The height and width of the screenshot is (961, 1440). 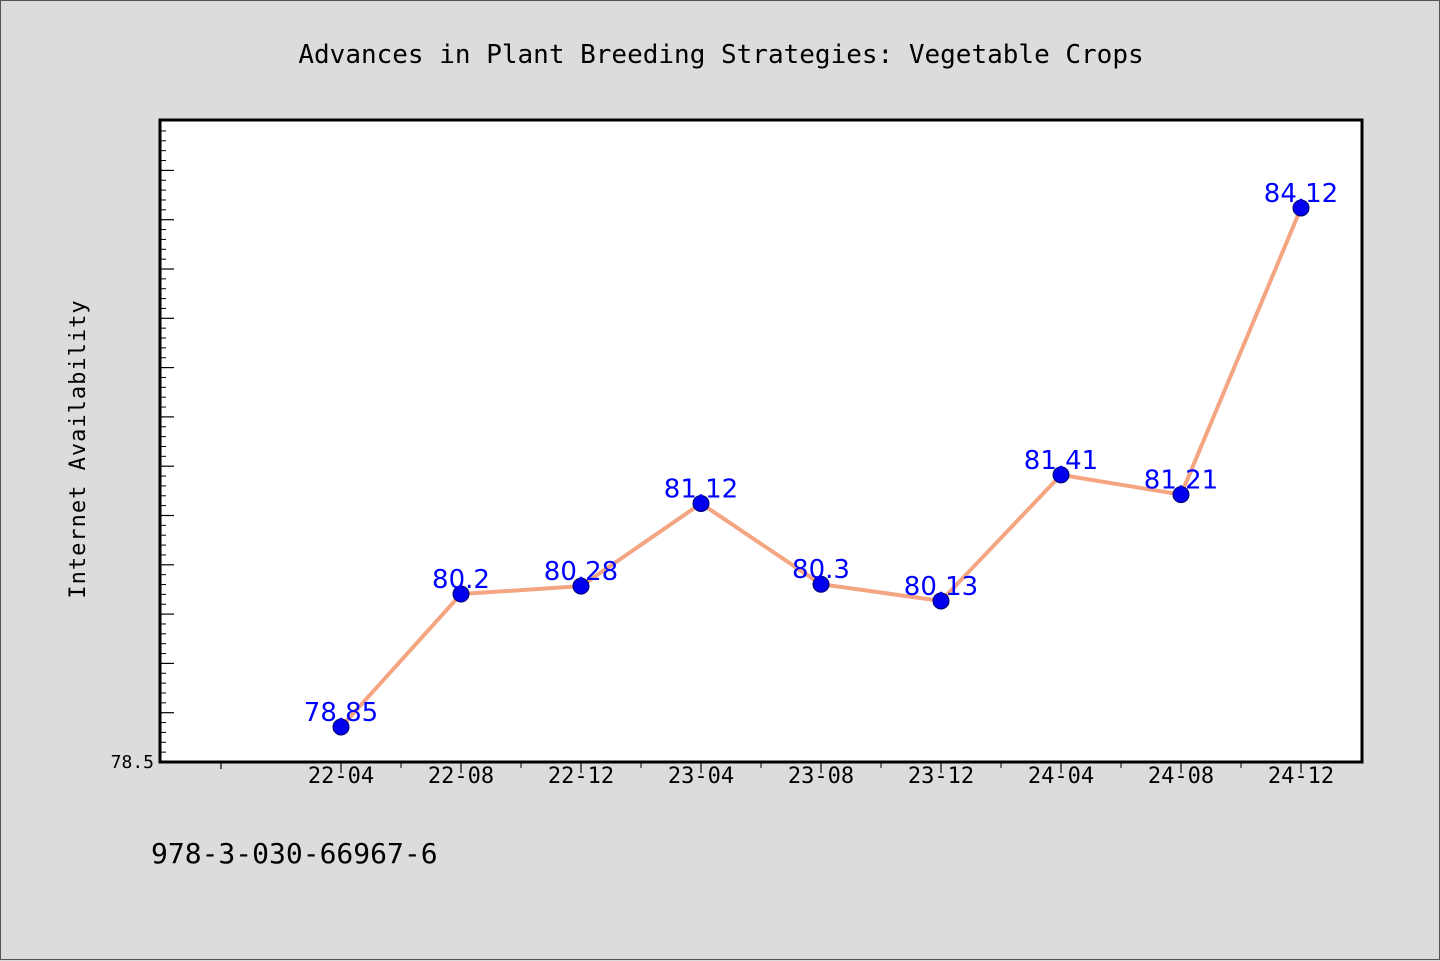 I want to click on data-label: 80.28, so click(x=581, y=572).